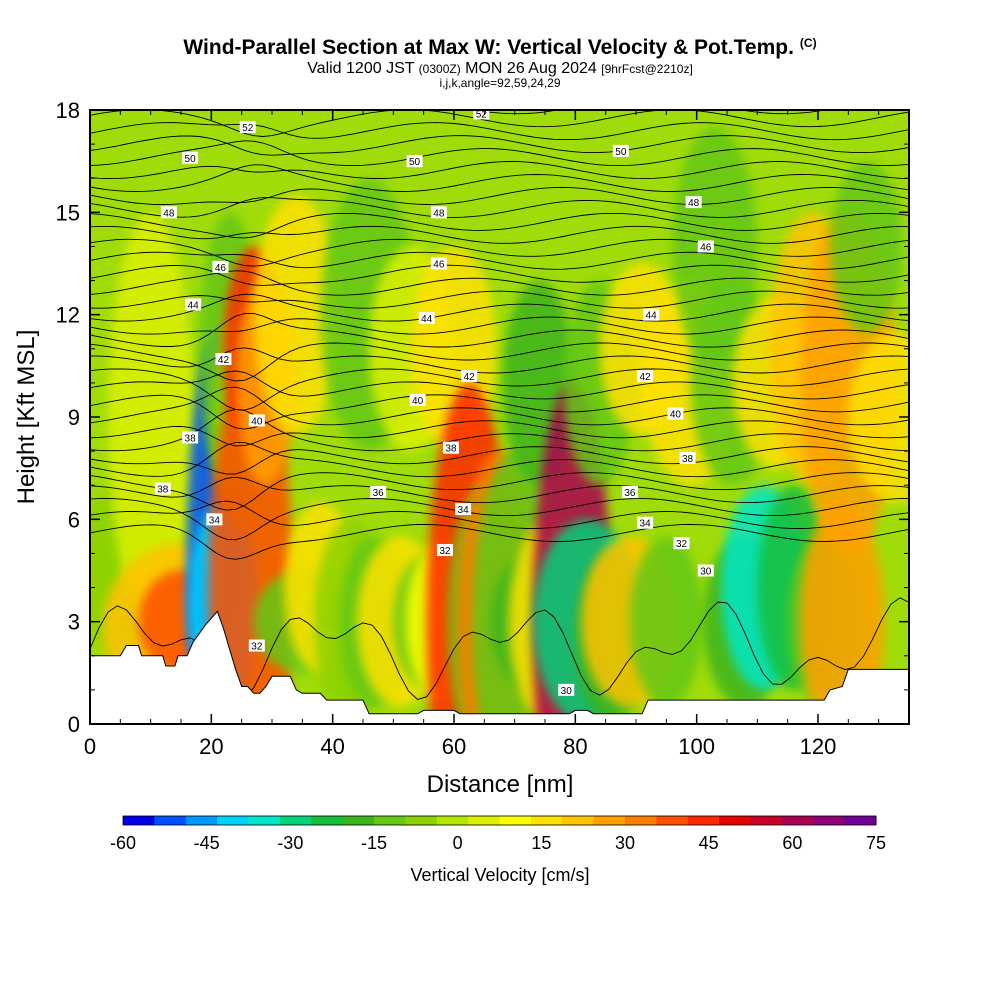 The width and height of the screenshot is (1000, 1000). What do you see at coordinates (68, 315) in the screenshot?
I see `y-tick-label: 12` at bounding box center [68, 315].